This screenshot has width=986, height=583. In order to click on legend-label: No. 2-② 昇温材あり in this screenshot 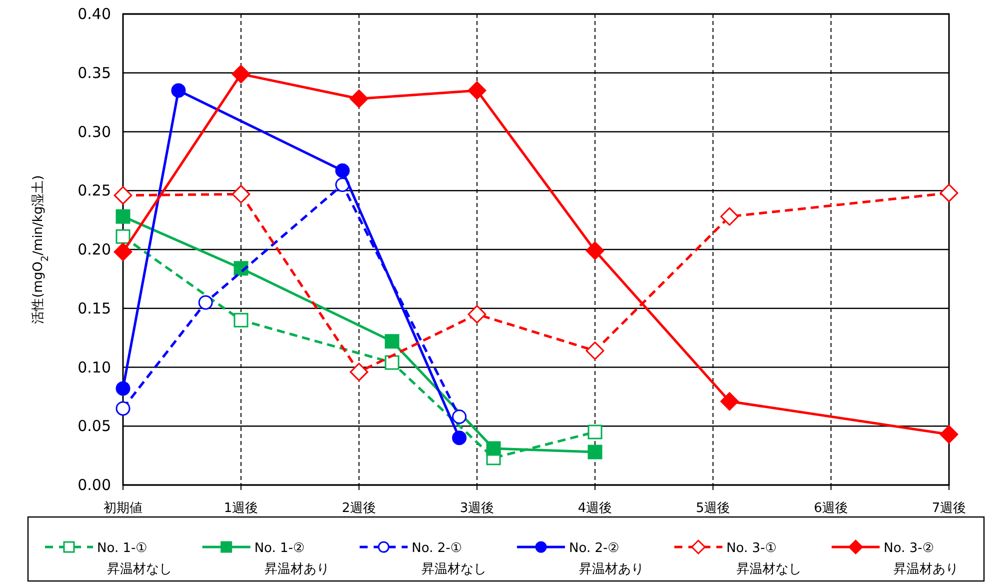, I will do `click(606, 559)`.